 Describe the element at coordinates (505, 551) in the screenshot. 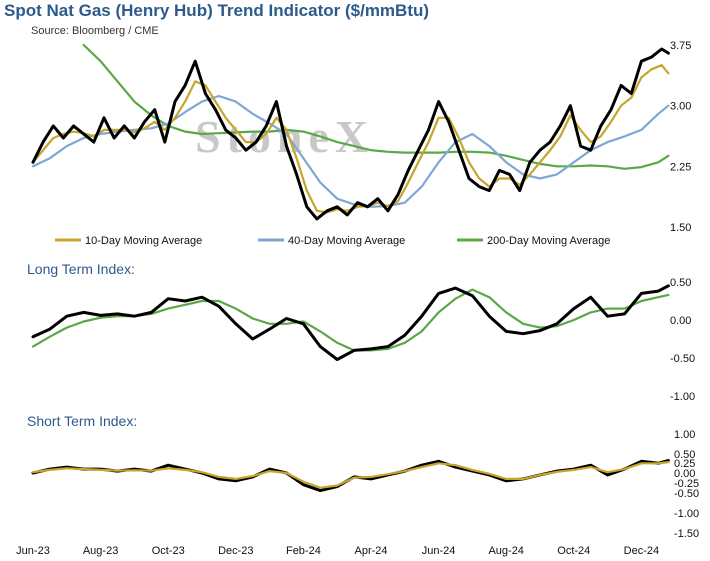

I see `x-tick-label: Aug-24` at that location.